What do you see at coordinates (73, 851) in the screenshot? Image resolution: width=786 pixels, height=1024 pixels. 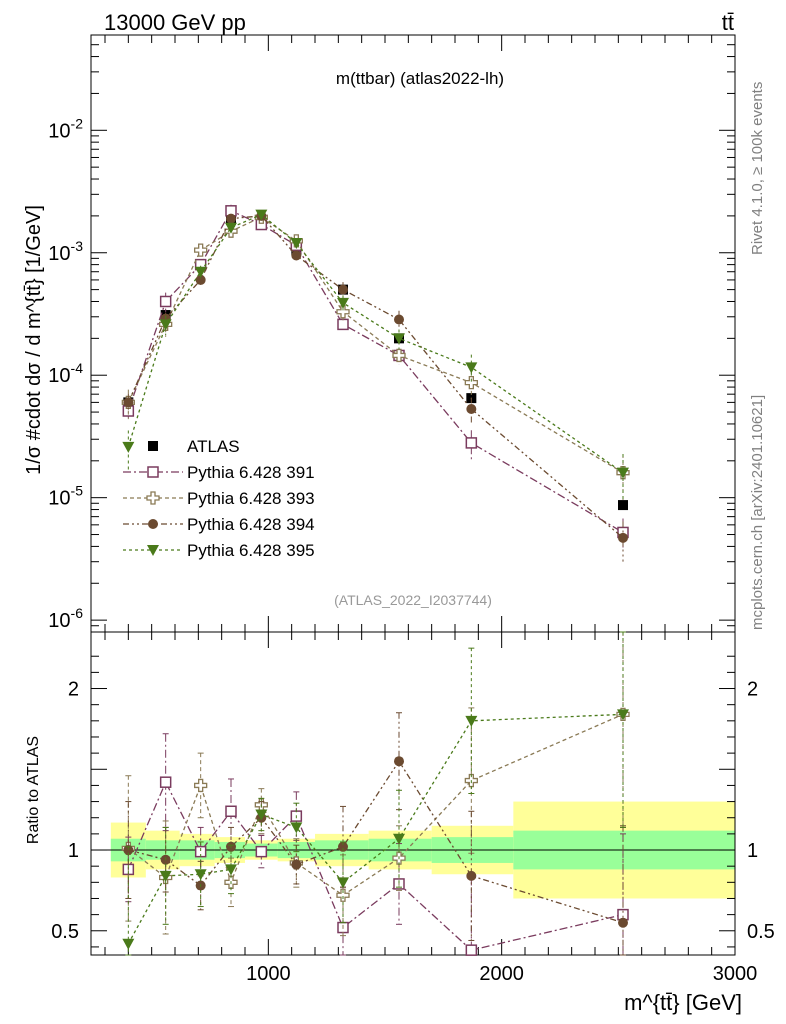 I see `ratio-tick-label: 1` at bounding box center [73, 851].